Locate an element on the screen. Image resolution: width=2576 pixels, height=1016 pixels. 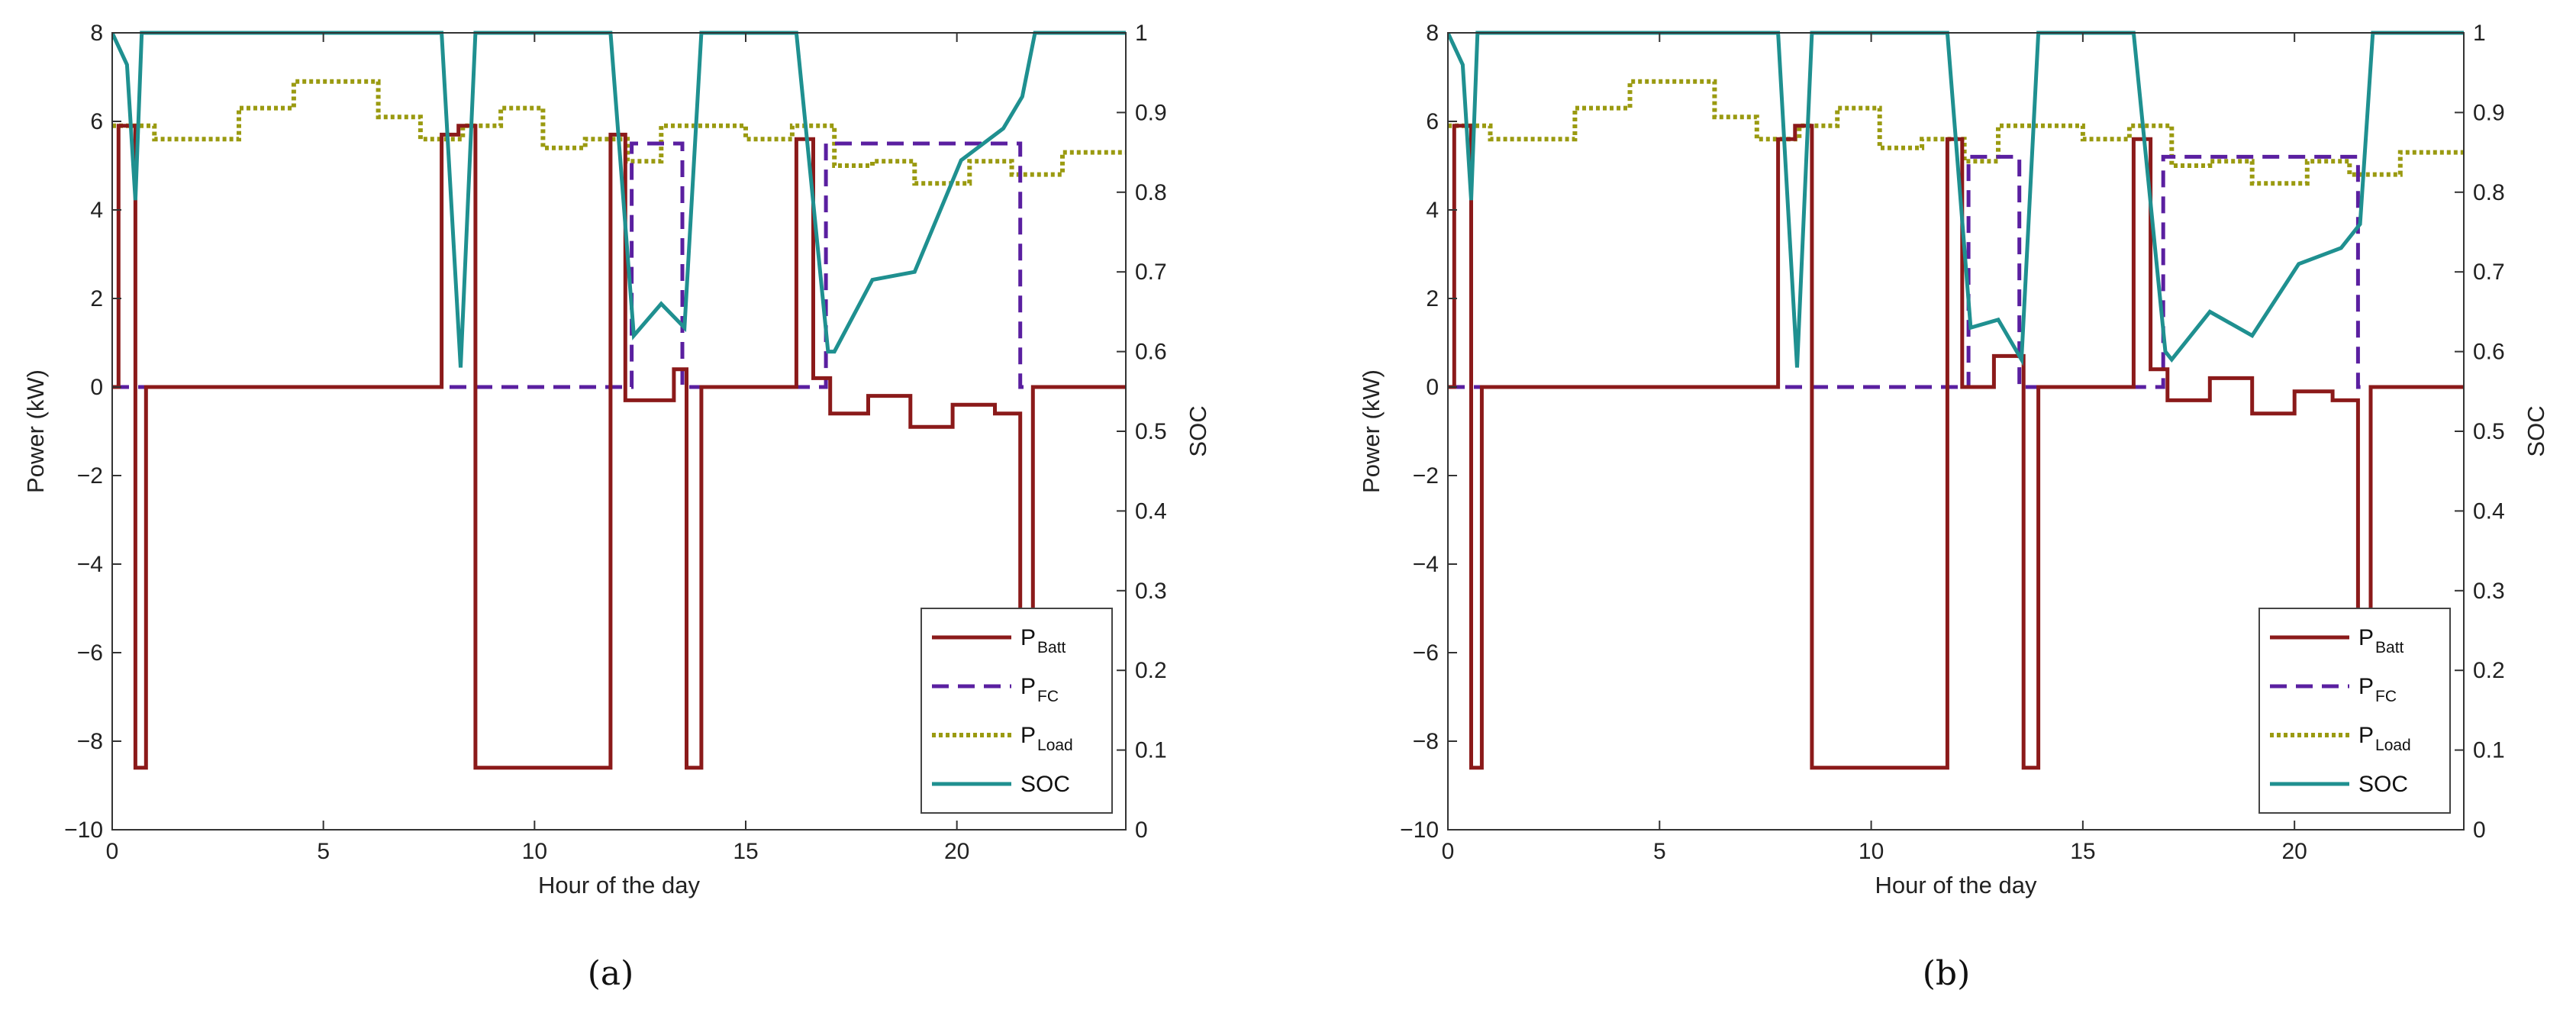
panel-label: (a) is located at coordinates (611, 973).